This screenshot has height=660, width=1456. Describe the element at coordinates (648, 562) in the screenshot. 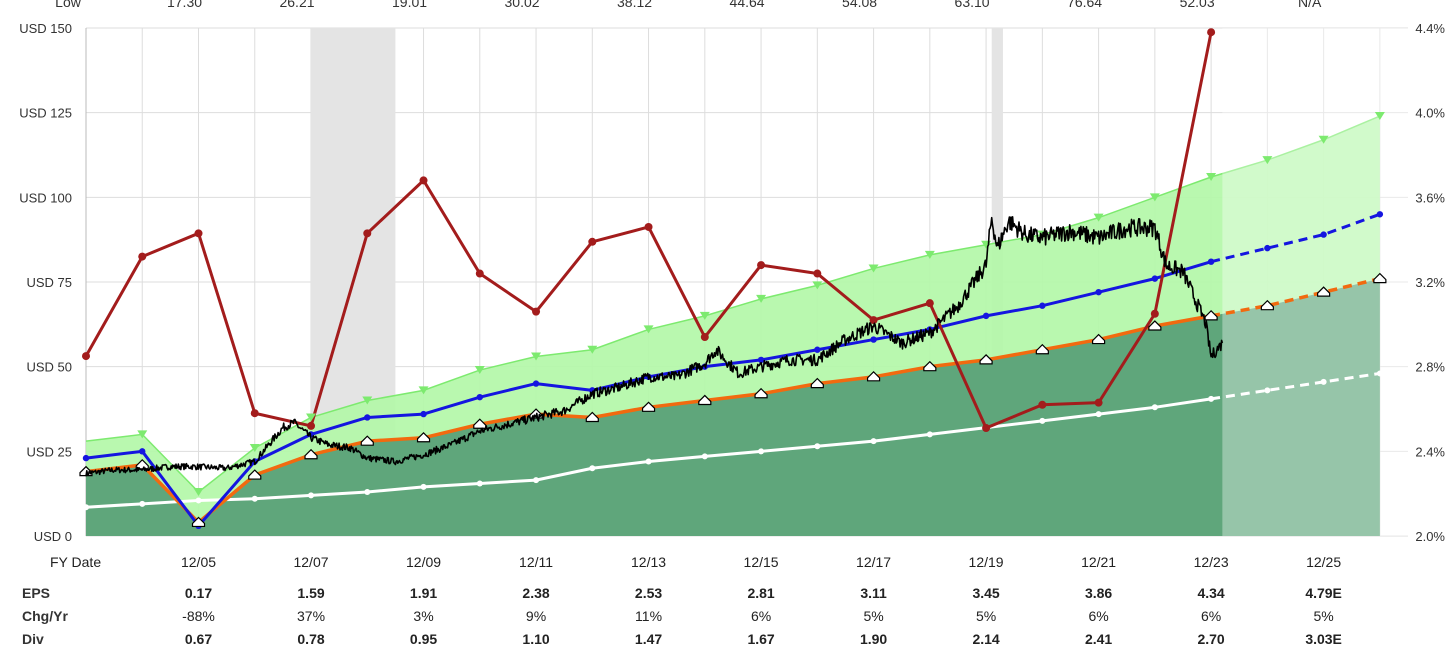

I see `x-tick-label: 12/13` at that location.